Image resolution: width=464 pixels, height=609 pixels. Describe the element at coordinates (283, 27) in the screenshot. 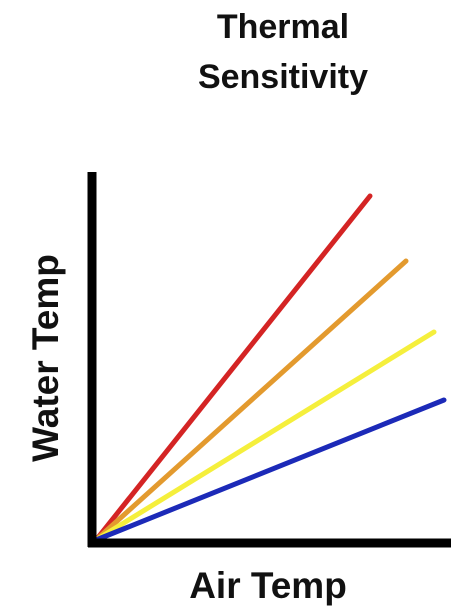

I see `title-line: Thermal` at that location.